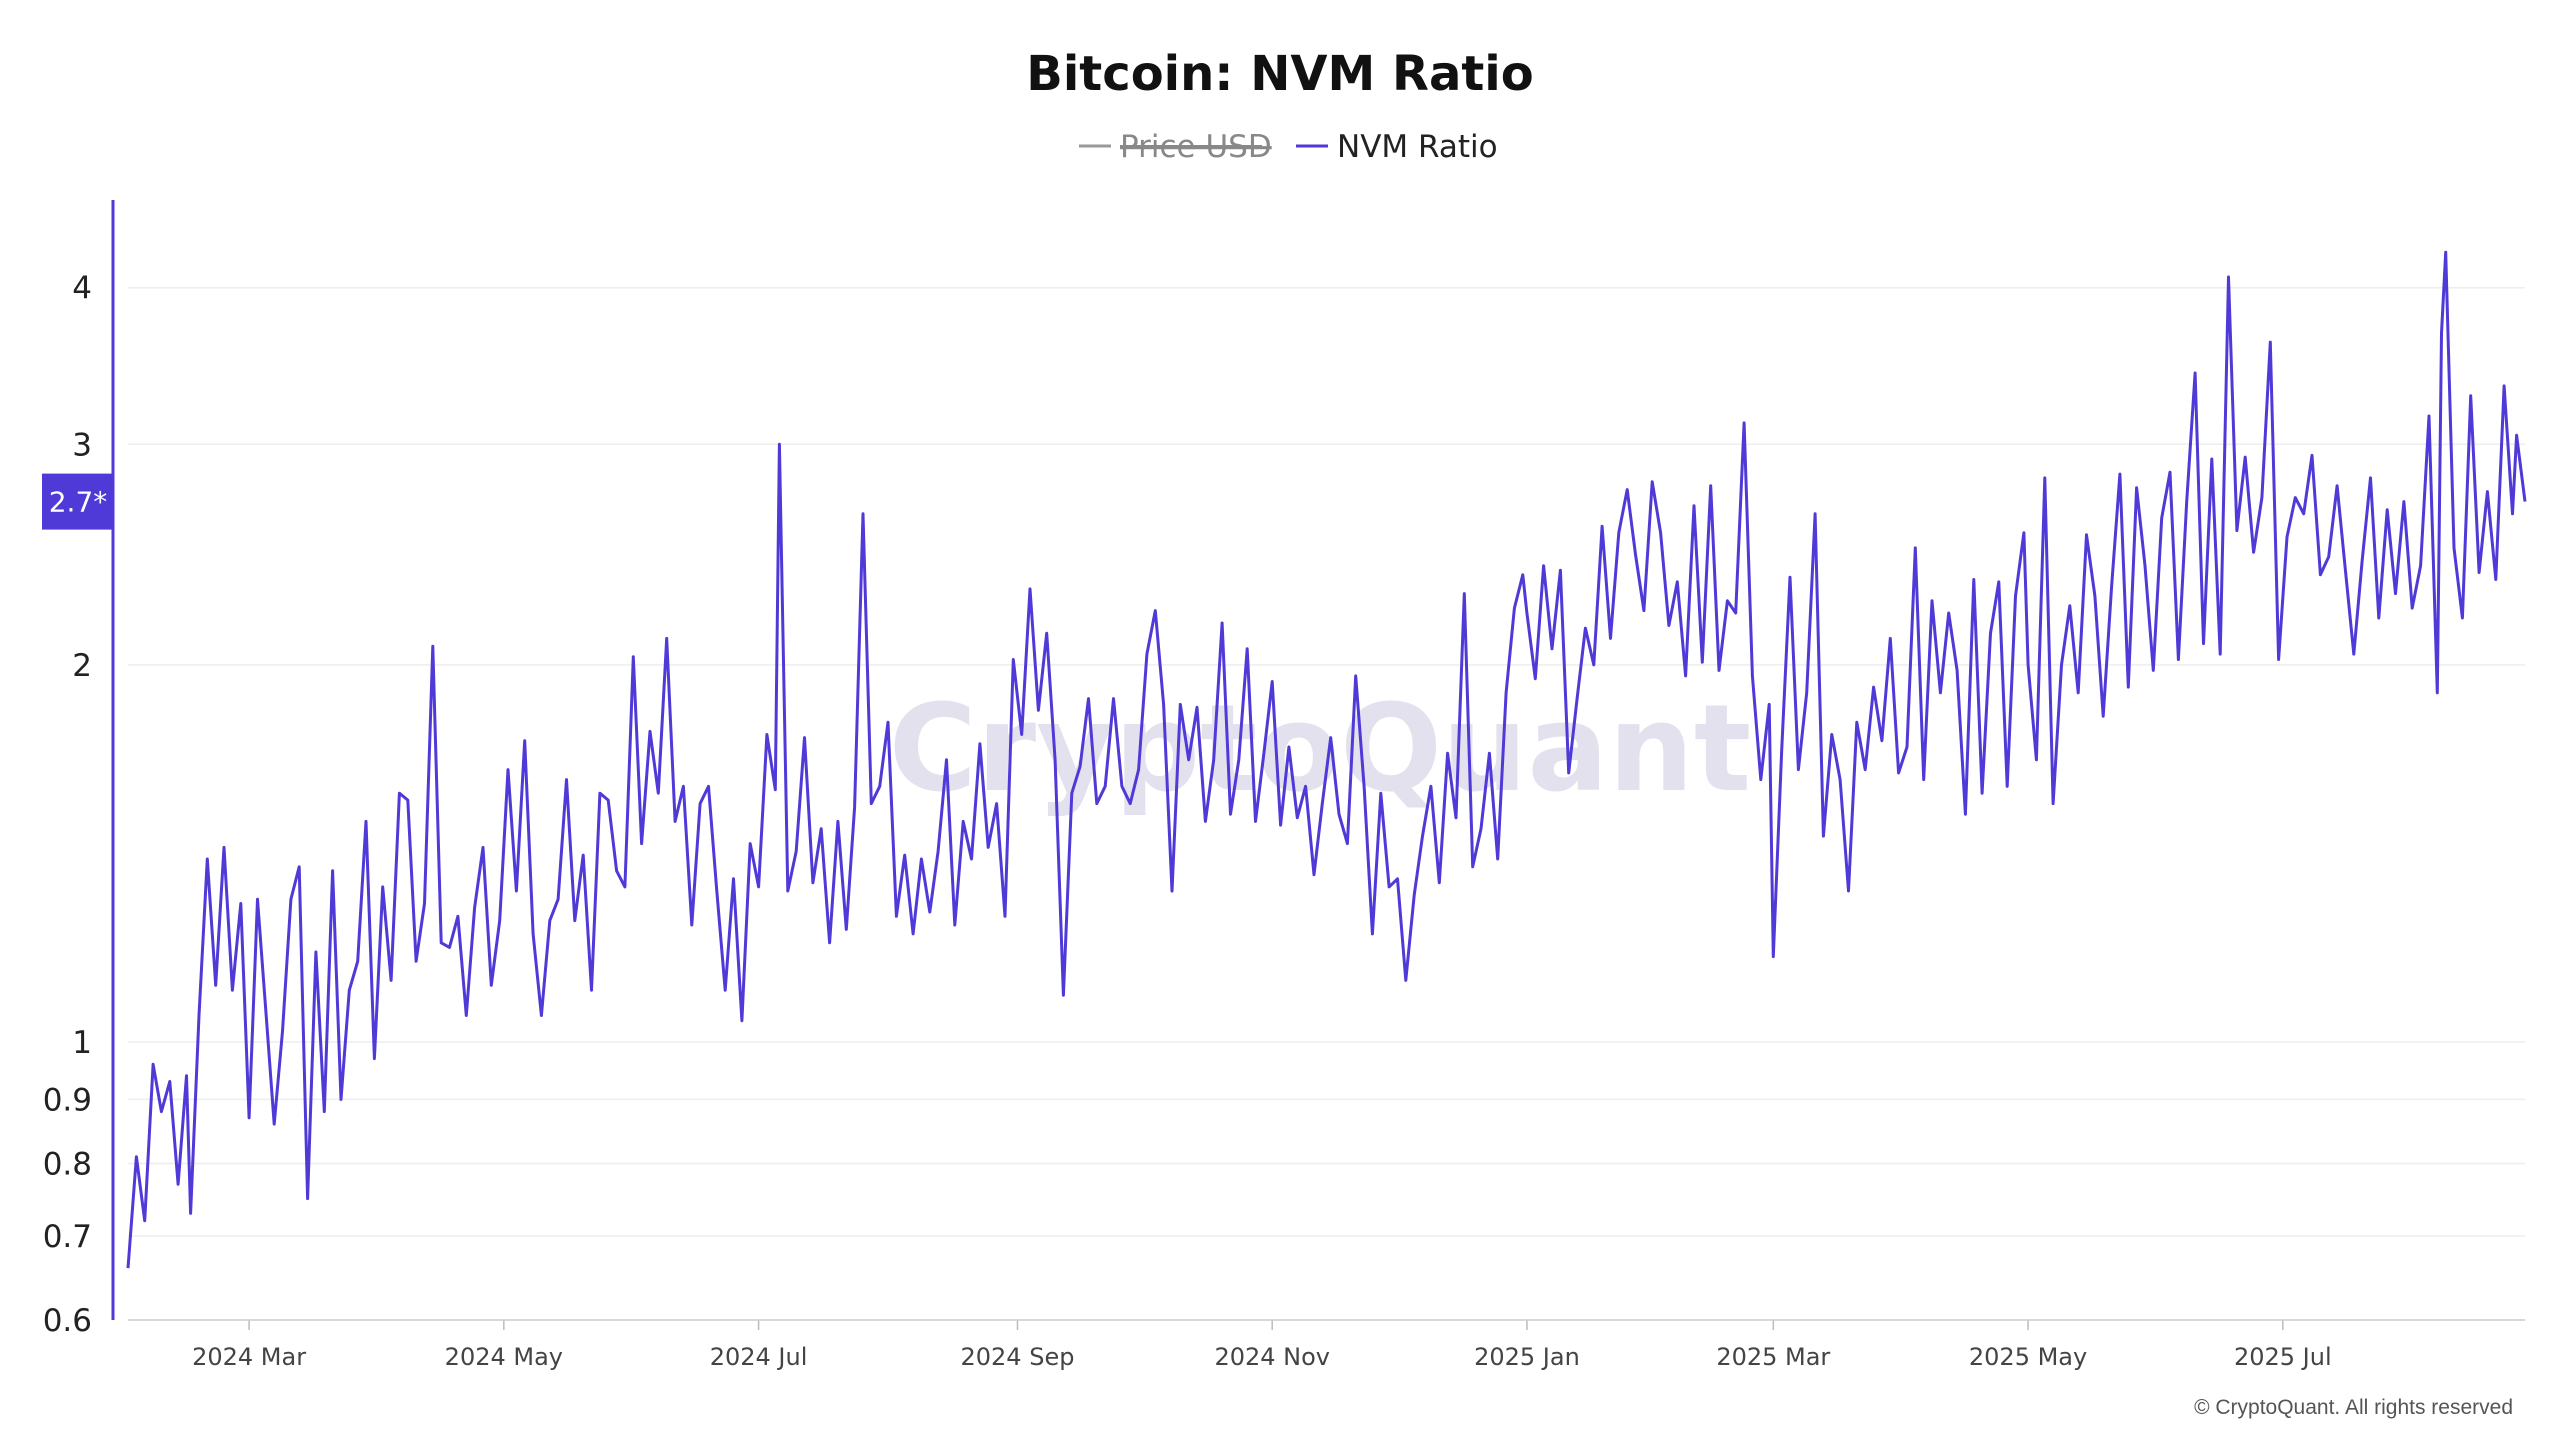 The height and width of the screenshot is (1440, 2560). I want to click on current-value-label: 2.7*, so click(78, 502).